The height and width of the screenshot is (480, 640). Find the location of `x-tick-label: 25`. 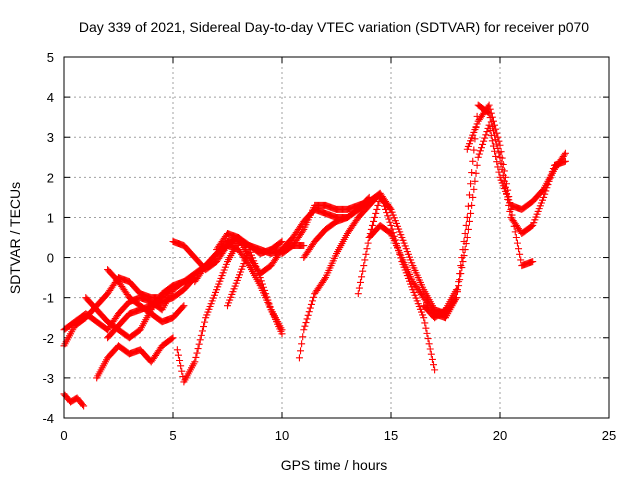

x-tick-label: 25 is located at coordinates (609, 435).